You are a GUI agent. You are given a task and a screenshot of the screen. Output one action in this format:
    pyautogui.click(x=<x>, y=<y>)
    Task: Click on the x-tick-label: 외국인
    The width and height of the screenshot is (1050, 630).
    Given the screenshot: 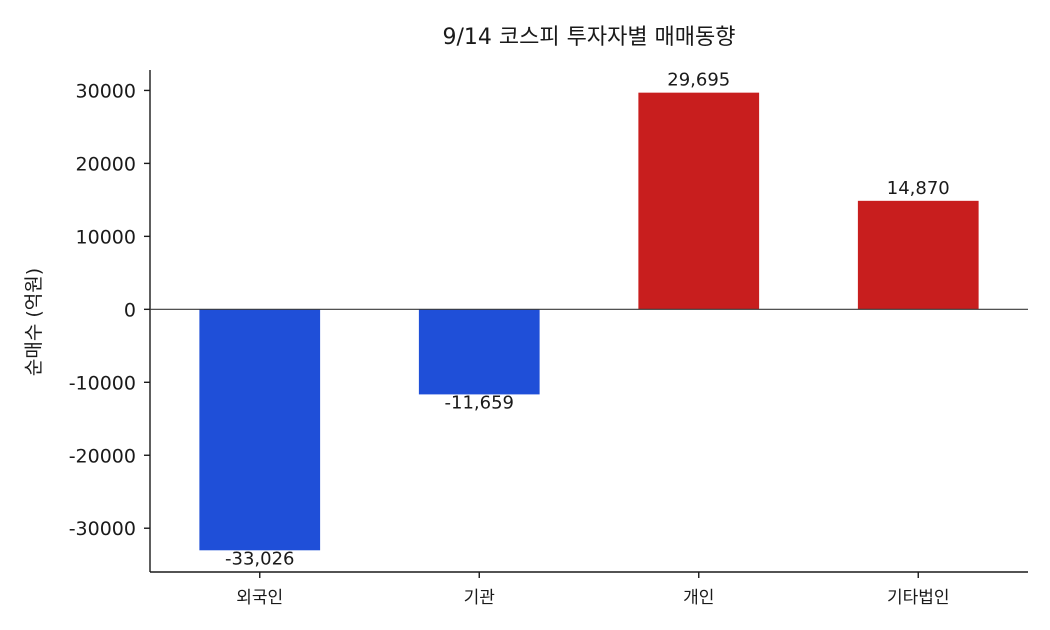 What is the action you would take?
    pyautogui.click(x=259, y=598)
    